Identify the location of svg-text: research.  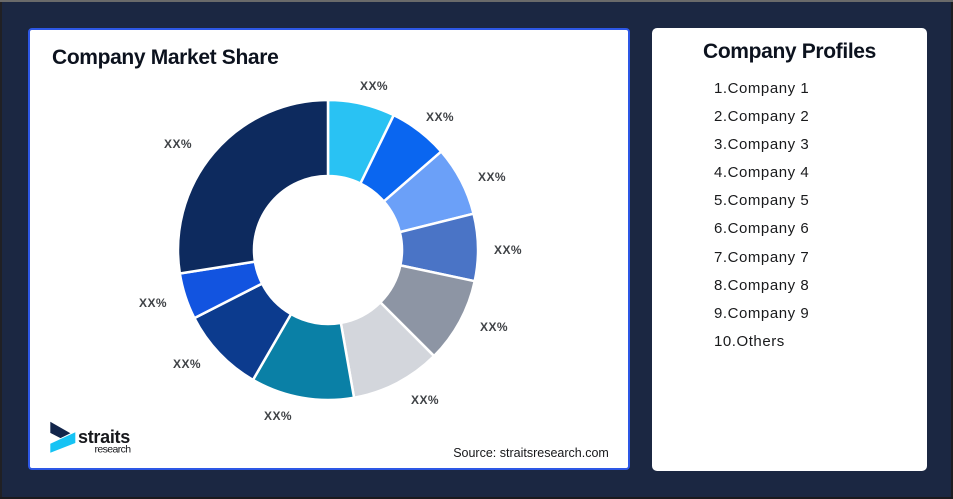
(113, 449).